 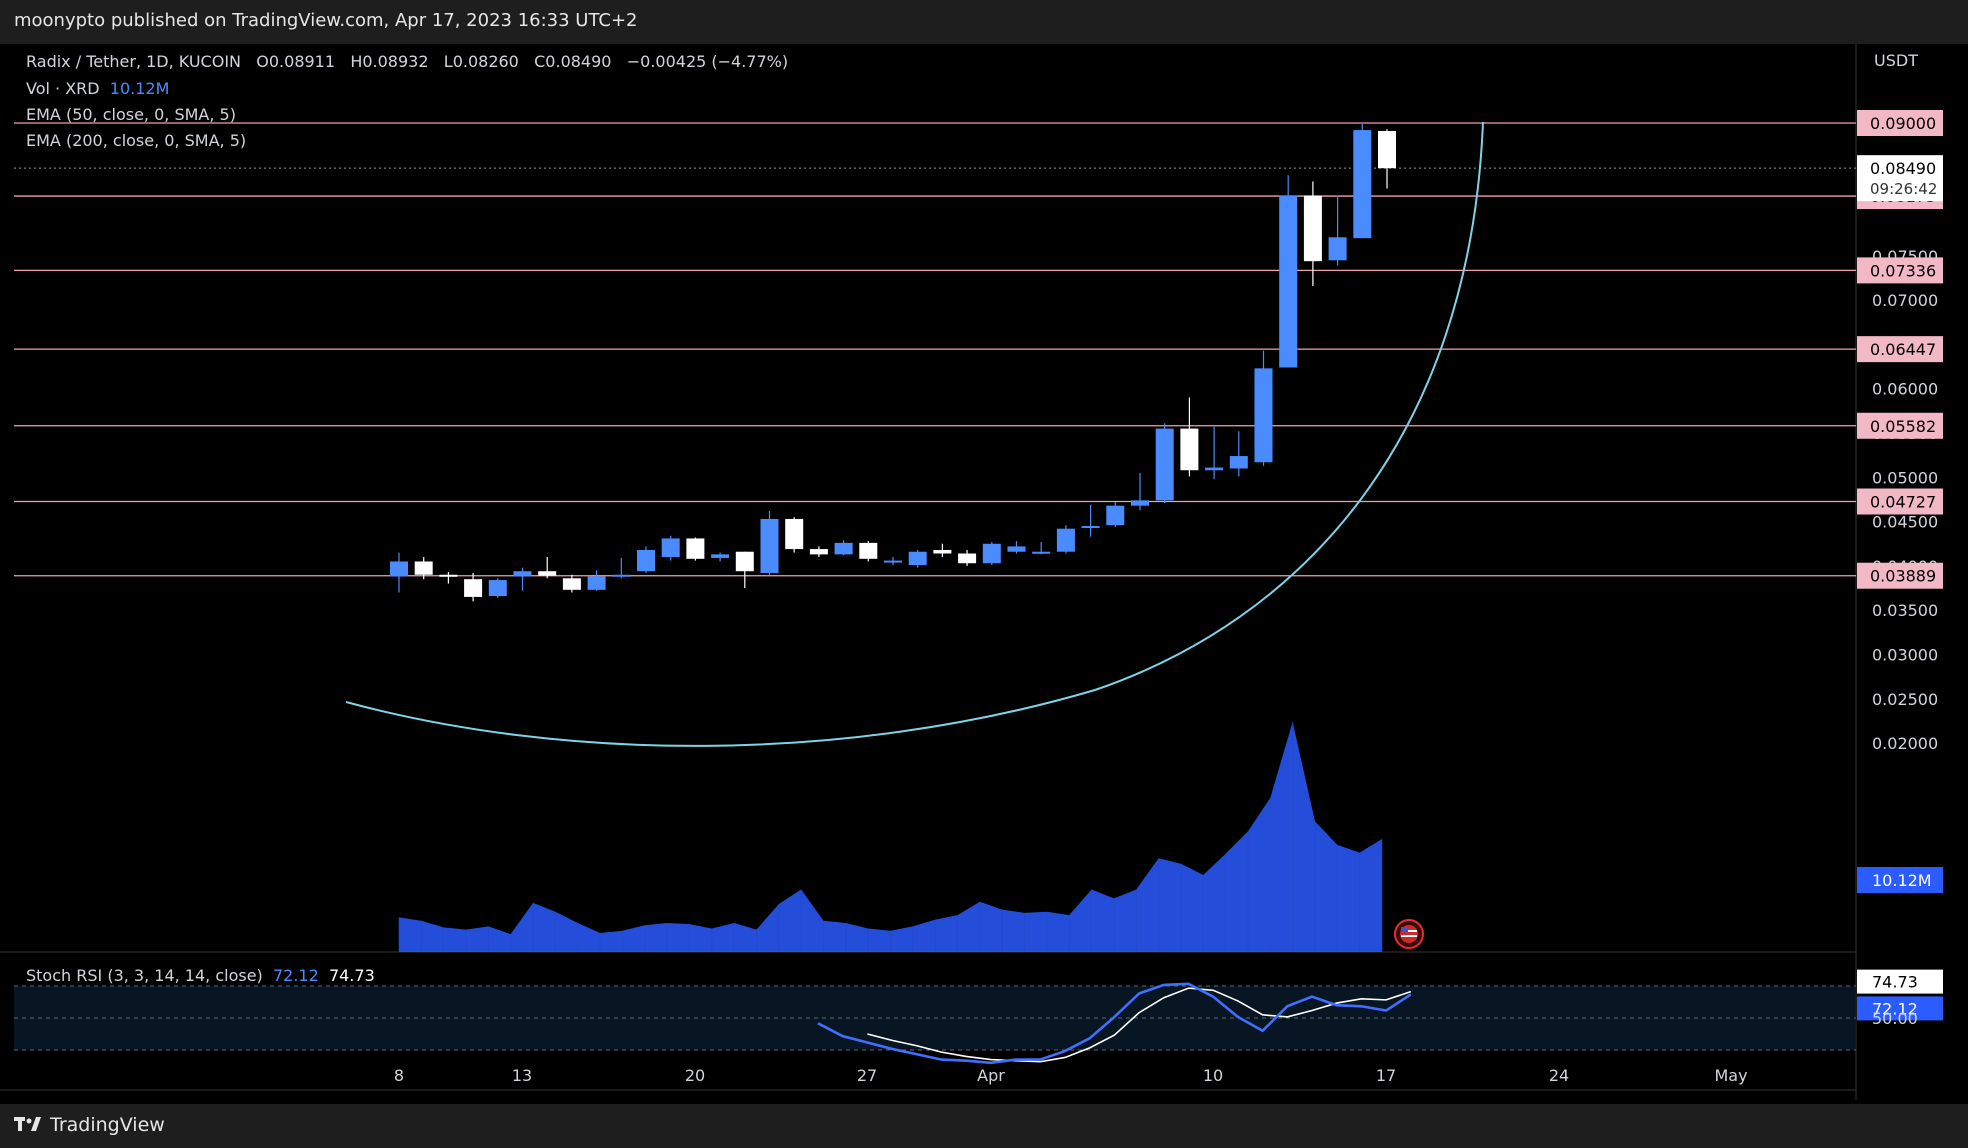 I want to click on ohlc-change: −0.00425 (−4.77%), so click(x=707, y=61).